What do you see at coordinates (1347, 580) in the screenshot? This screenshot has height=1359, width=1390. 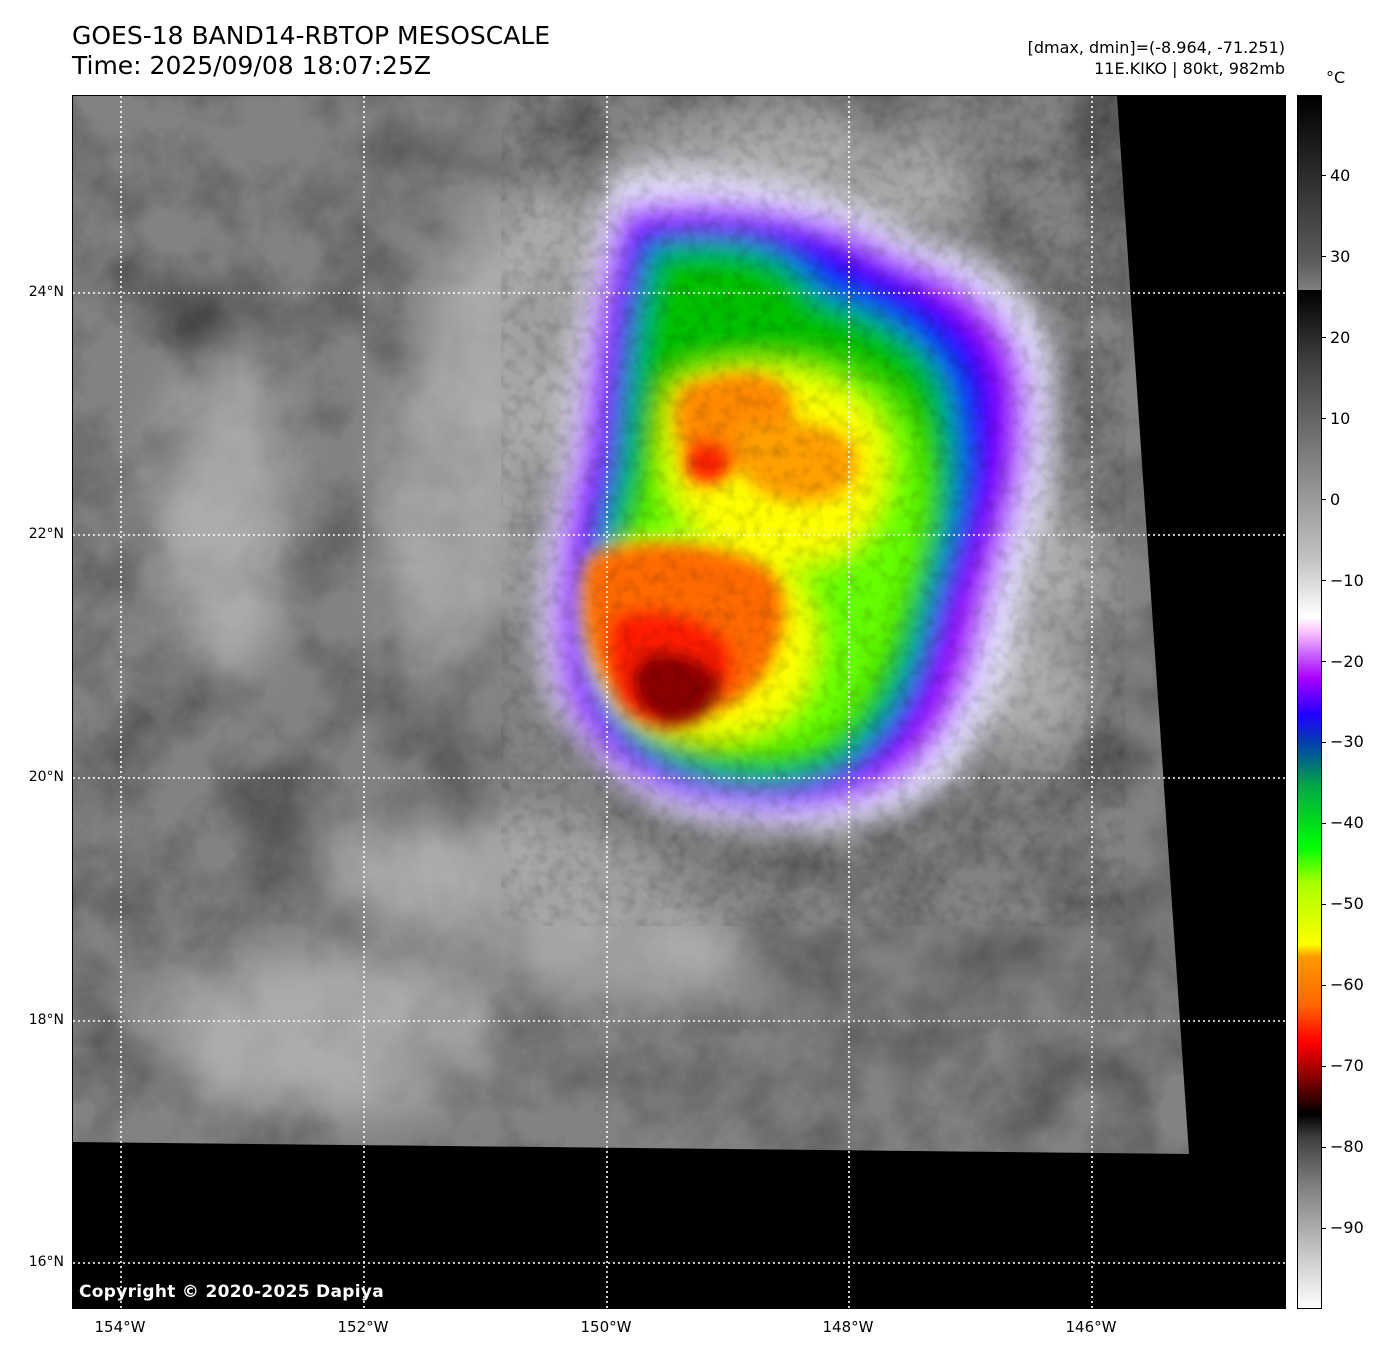 I see `colorbar-tick-label: −10` at bounding box center [1347, 580].